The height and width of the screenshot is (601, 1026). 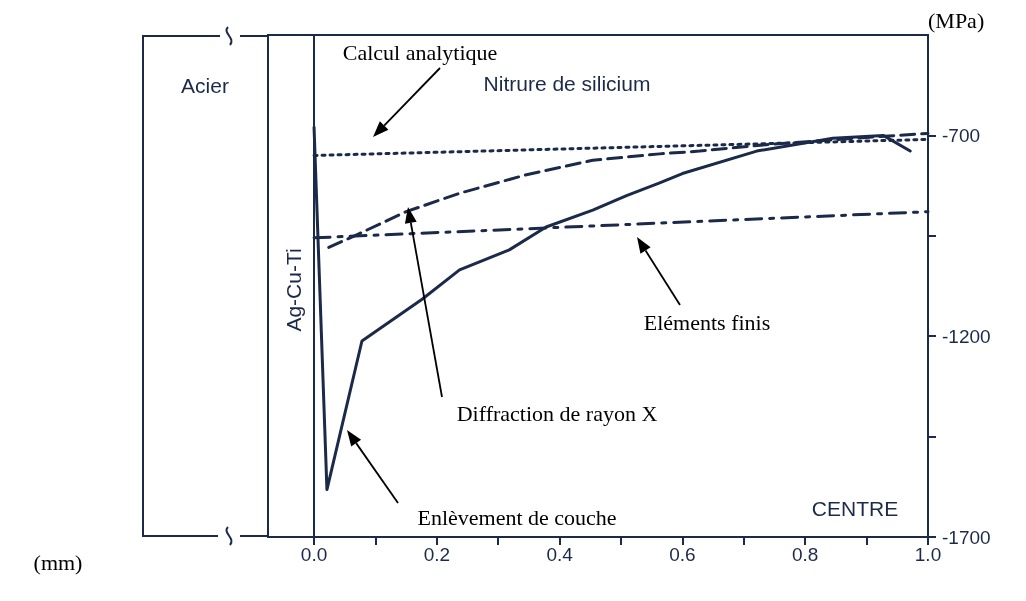 I want to click on annotation: Nitrure de silicium, so click(x=567, y=83).